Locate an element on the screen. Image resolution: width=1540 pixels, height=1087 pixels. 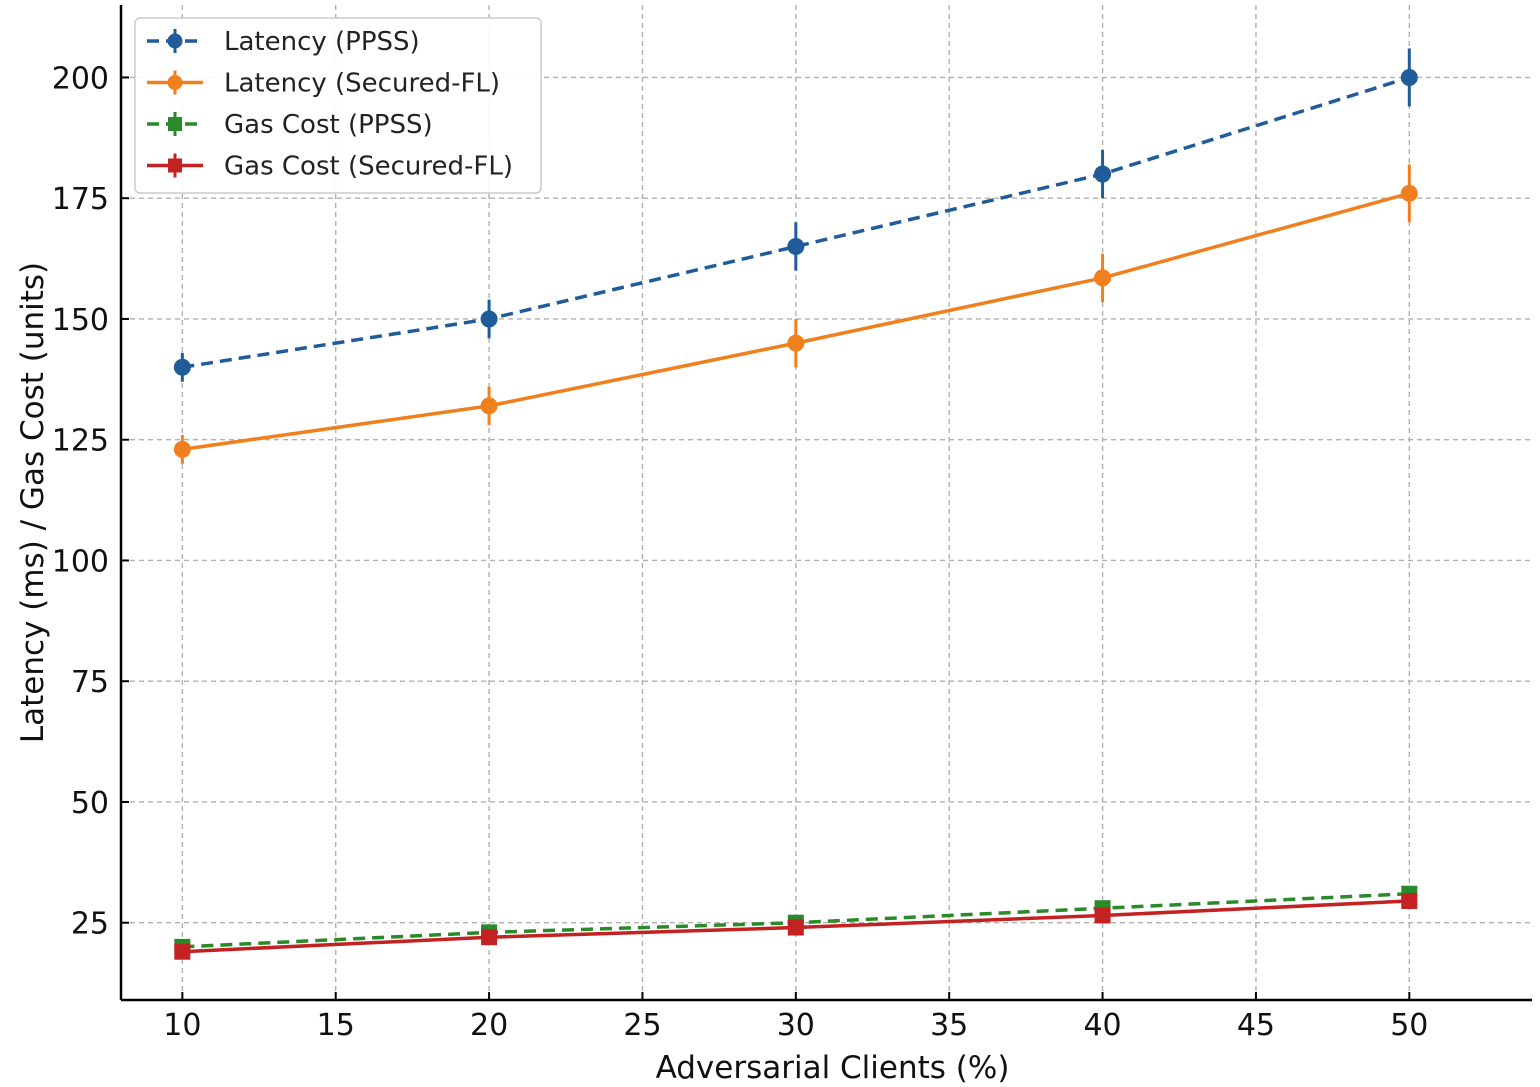
x-tick-label: 40 is located at coordinates (1102, 1025).